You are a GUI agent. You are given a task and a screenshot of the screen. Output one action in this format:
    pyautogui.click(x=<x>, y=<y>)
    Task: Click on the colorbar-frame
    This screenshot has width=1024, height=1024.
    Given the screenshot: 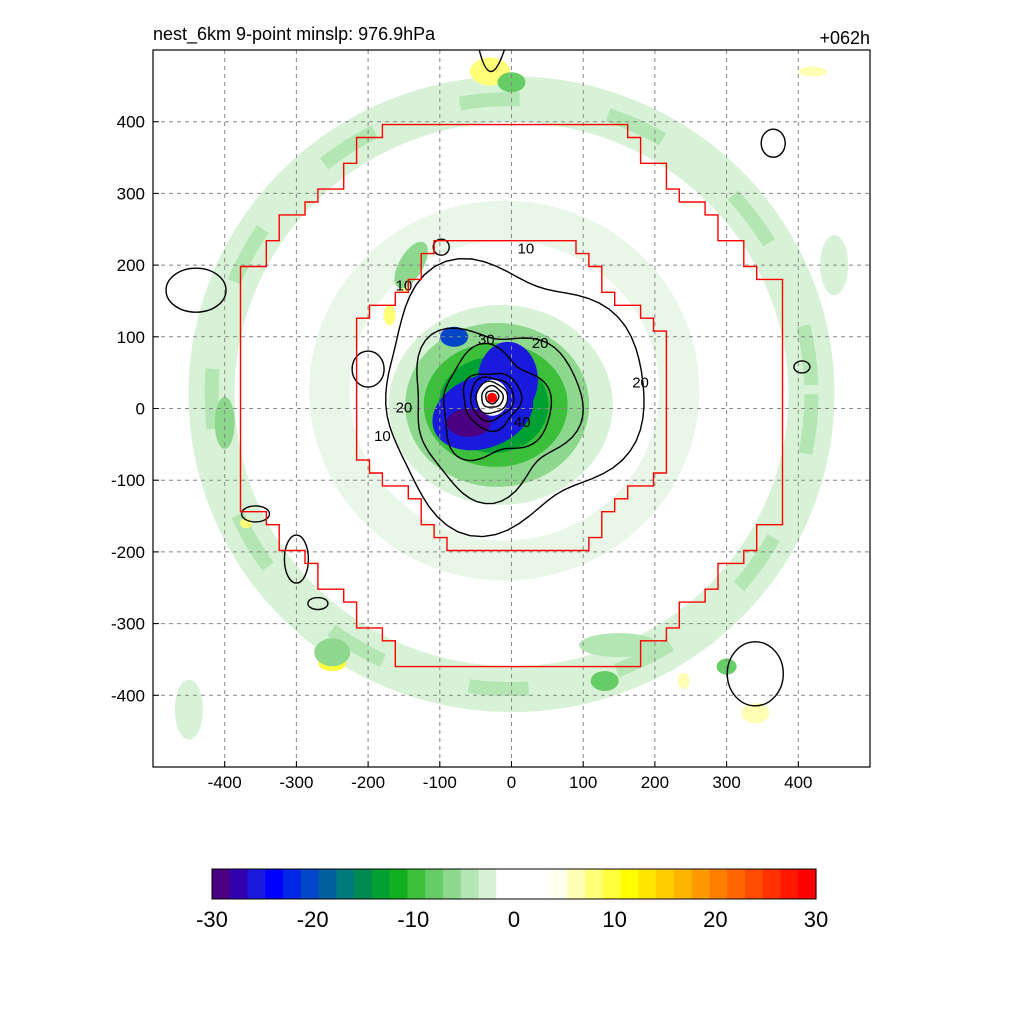 What is the action you would take?
    pyautogui.click(x=514, y=884)
    